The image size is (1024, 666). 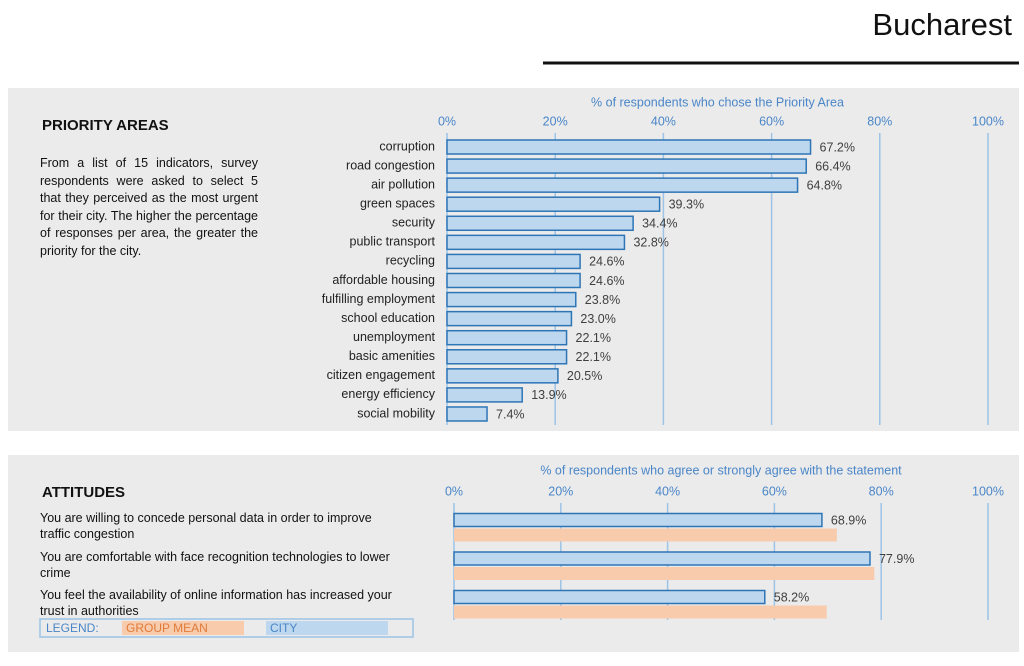 I want to click on value-label: 67.2%, so click(x=837, y=147).